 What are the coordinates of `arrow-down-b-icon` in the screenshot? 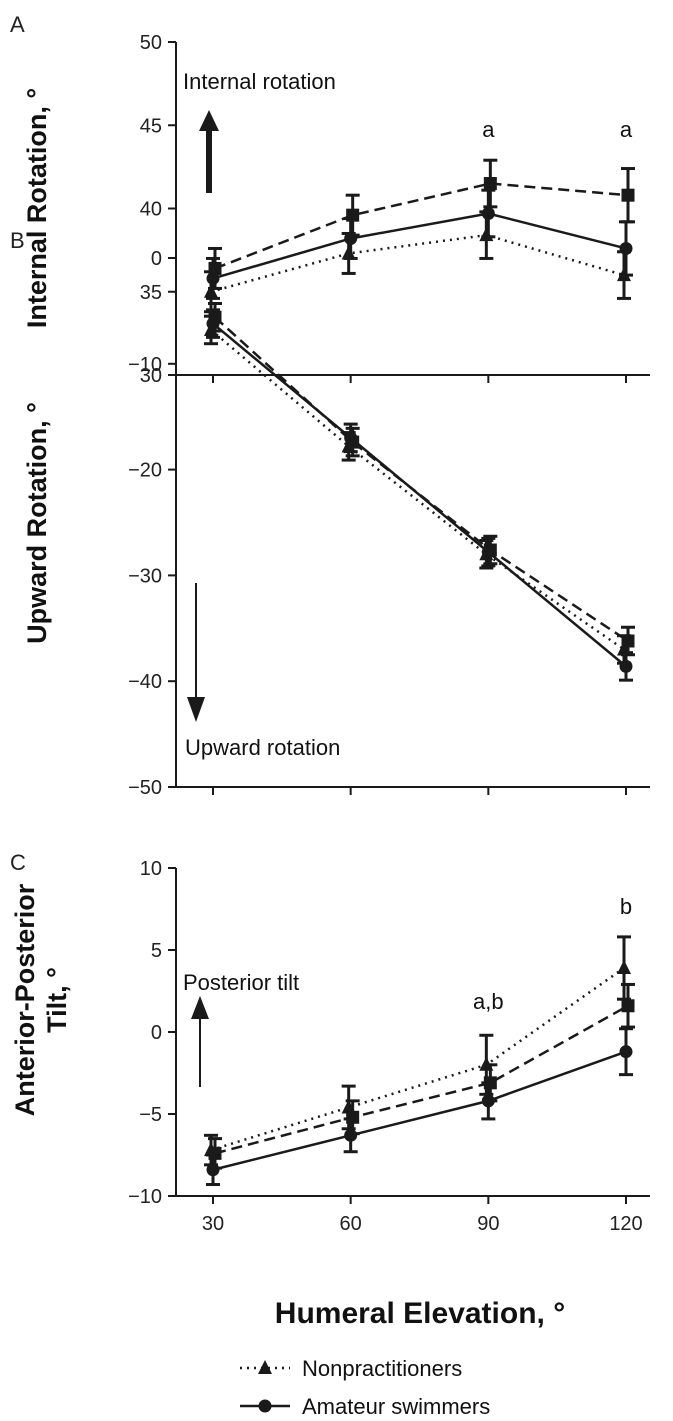 It's located at (196, 652).